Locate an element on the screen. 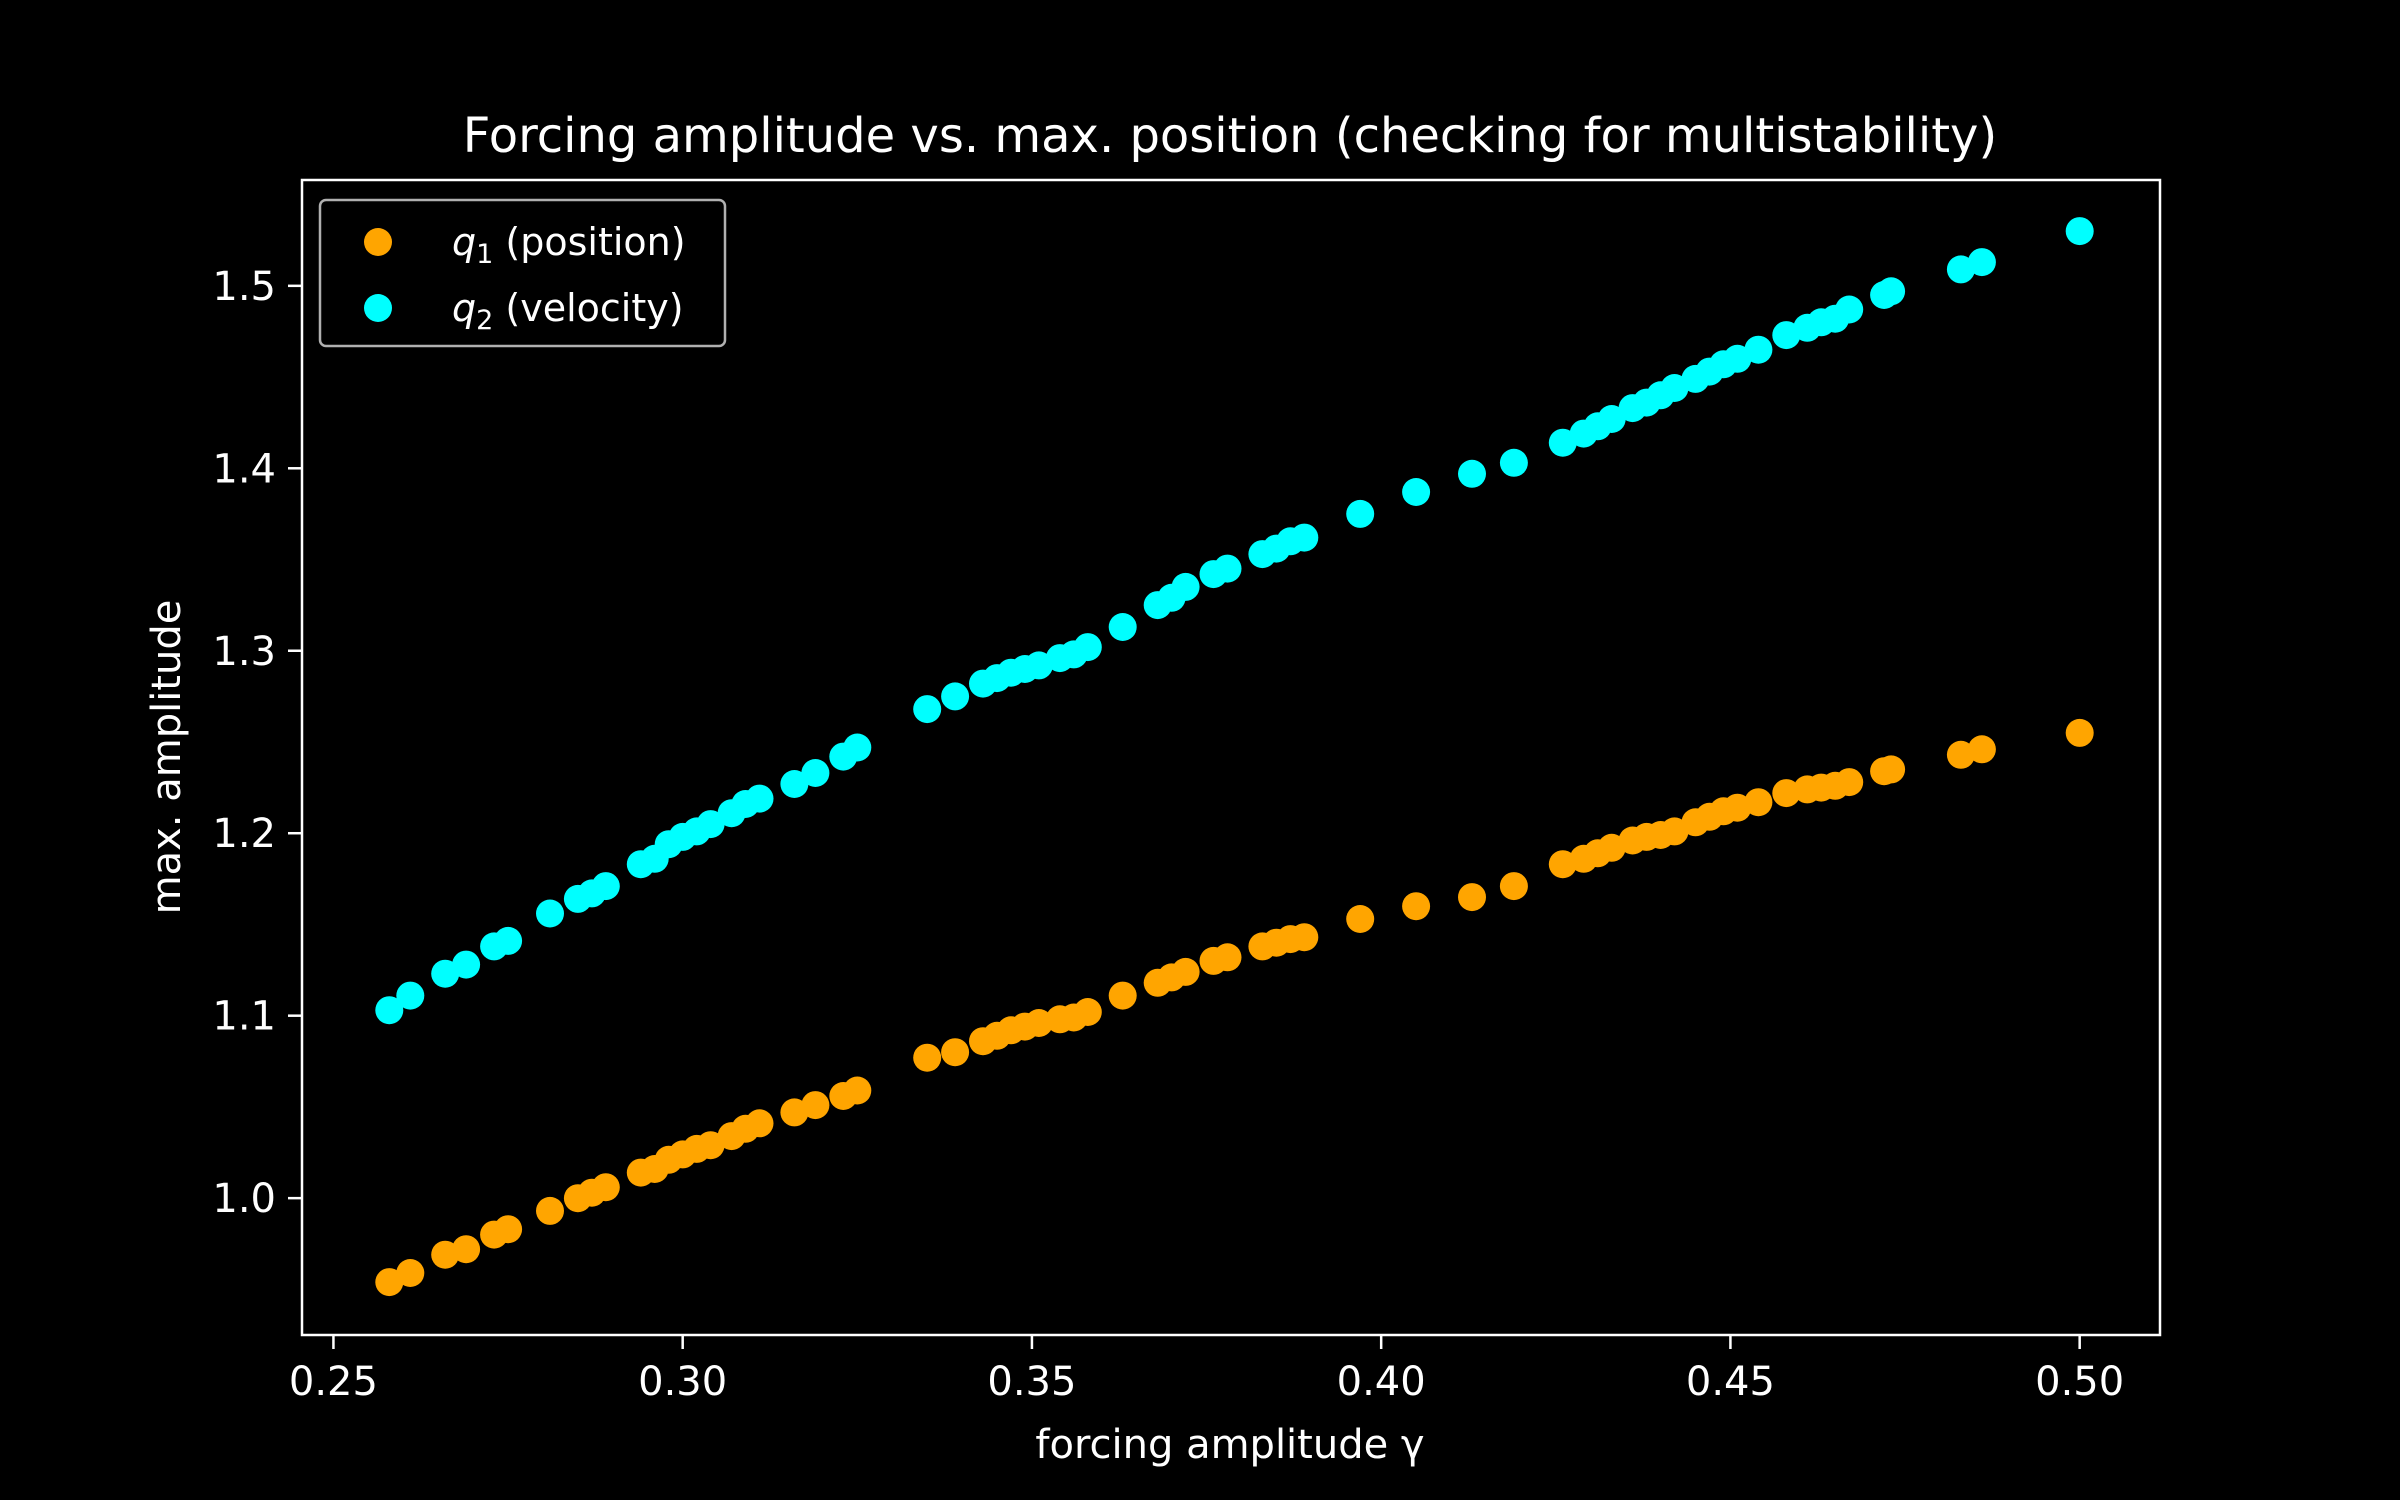 The height and width of the screenshot is (1500, 2400). x-tick-label: 0.45 is located at coordinates (1730, 1382).